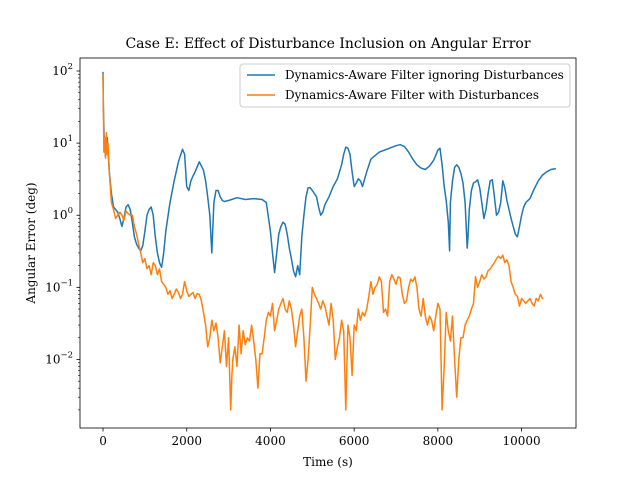 This screenshot has width=640, height=480. I want to click on legend-box, so click(405, 85).